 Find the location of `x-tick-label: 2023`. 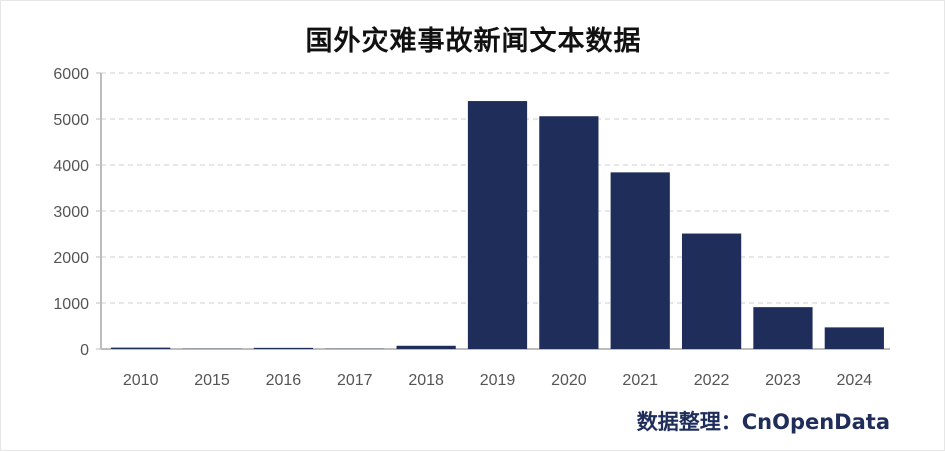

x-tick-label: 2023 is located at coordinates (783, 380).